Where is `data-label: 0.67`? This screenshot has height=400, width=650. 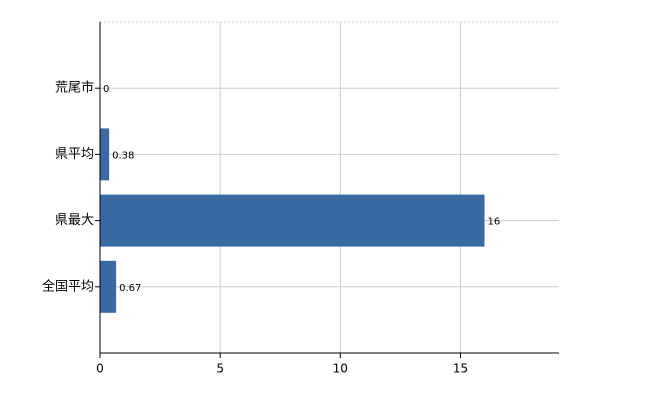
data-label: 0.67 is located at coordinates (130, 288).